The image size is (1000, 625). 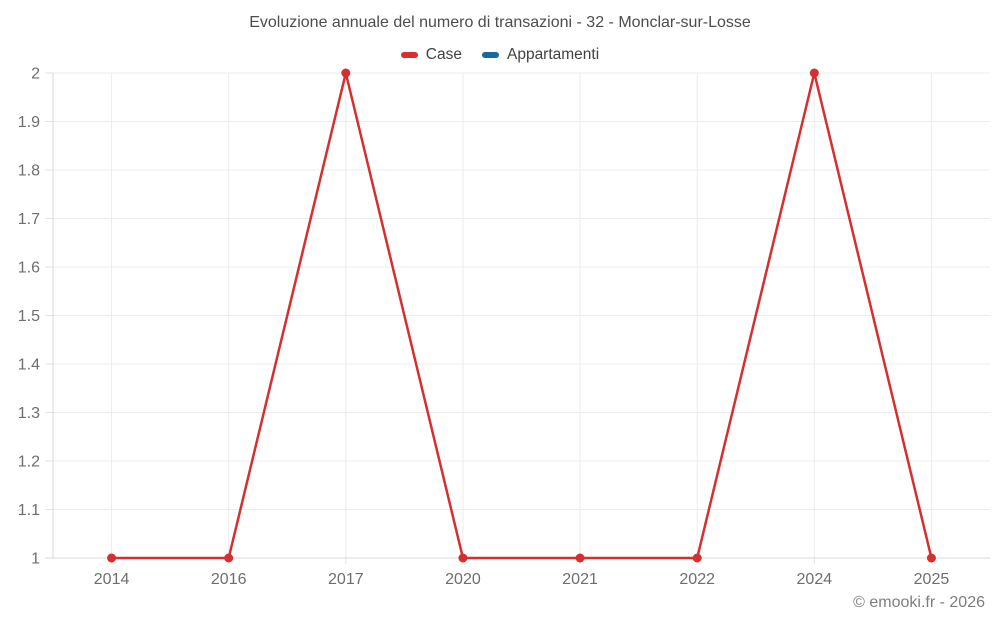 I want to click on svg-text: 2016, so click(x=229, y=579).